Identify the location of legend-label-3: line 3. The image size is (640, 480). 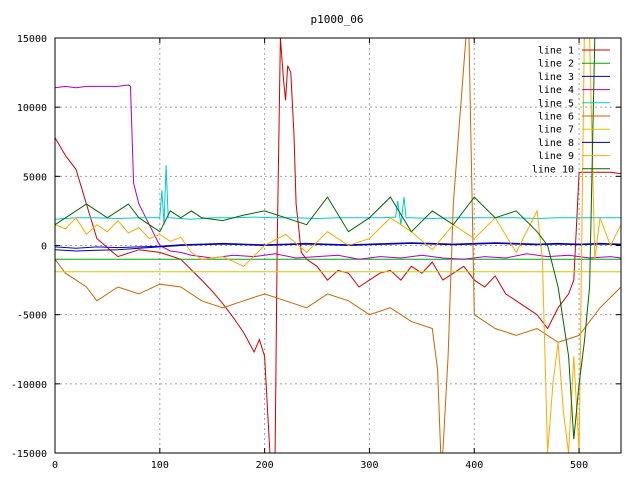
(556, 77).